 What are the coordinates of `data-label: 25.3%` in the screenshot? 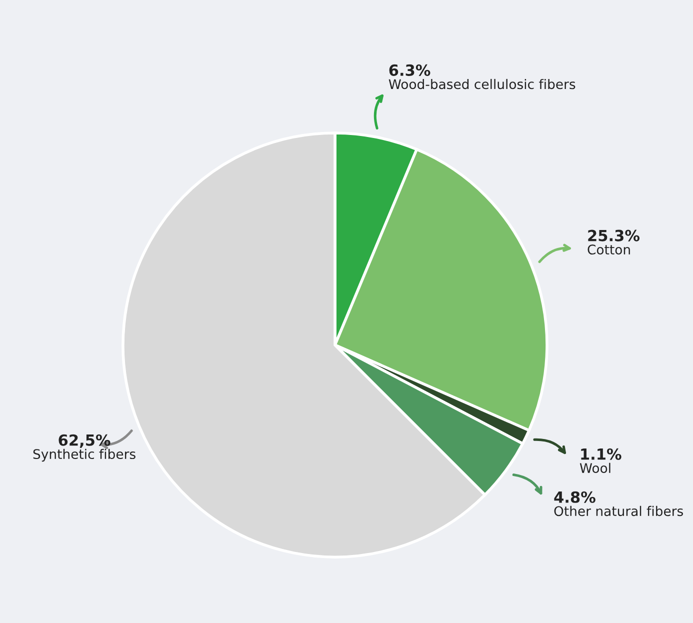 It's located at (614, 236).